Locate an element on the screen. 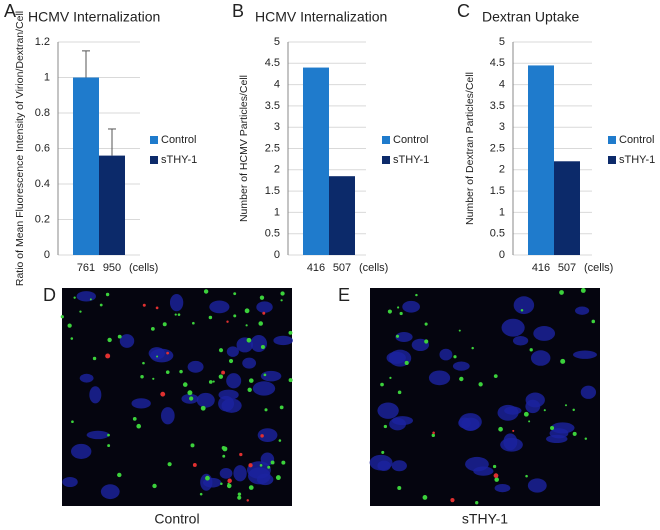  y-tick-label: 0.6 is located at coordinates (42, 148).